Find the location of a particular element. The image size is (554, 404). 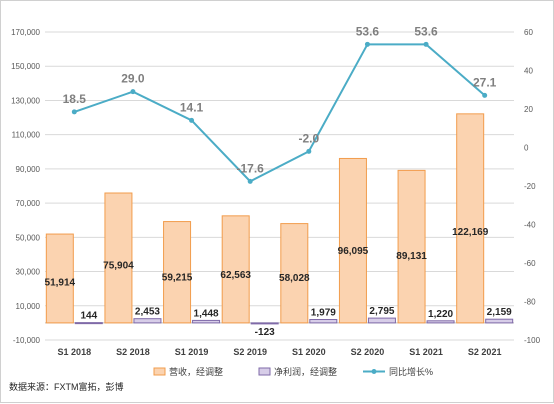

right-axis: -100 -80 -60 -40 -20 0 20 40 60 is located at coordinates (532, 186).